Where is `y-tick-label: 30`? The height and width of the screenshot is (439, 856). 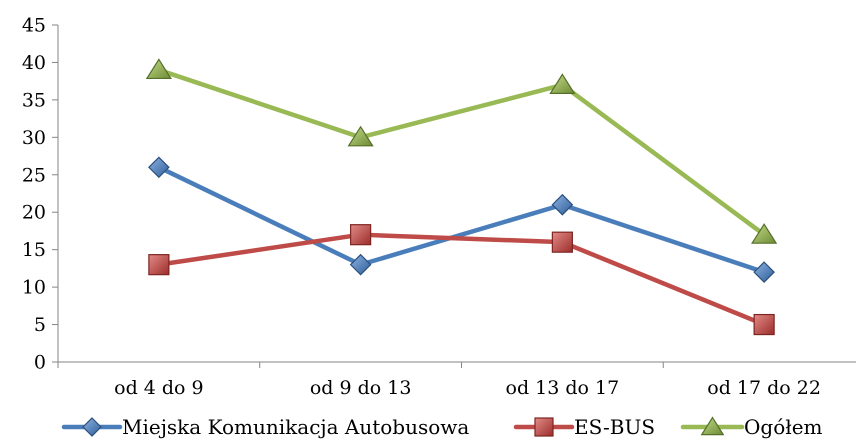
y-tick-label: 30 is located at coordinates (34, 138).